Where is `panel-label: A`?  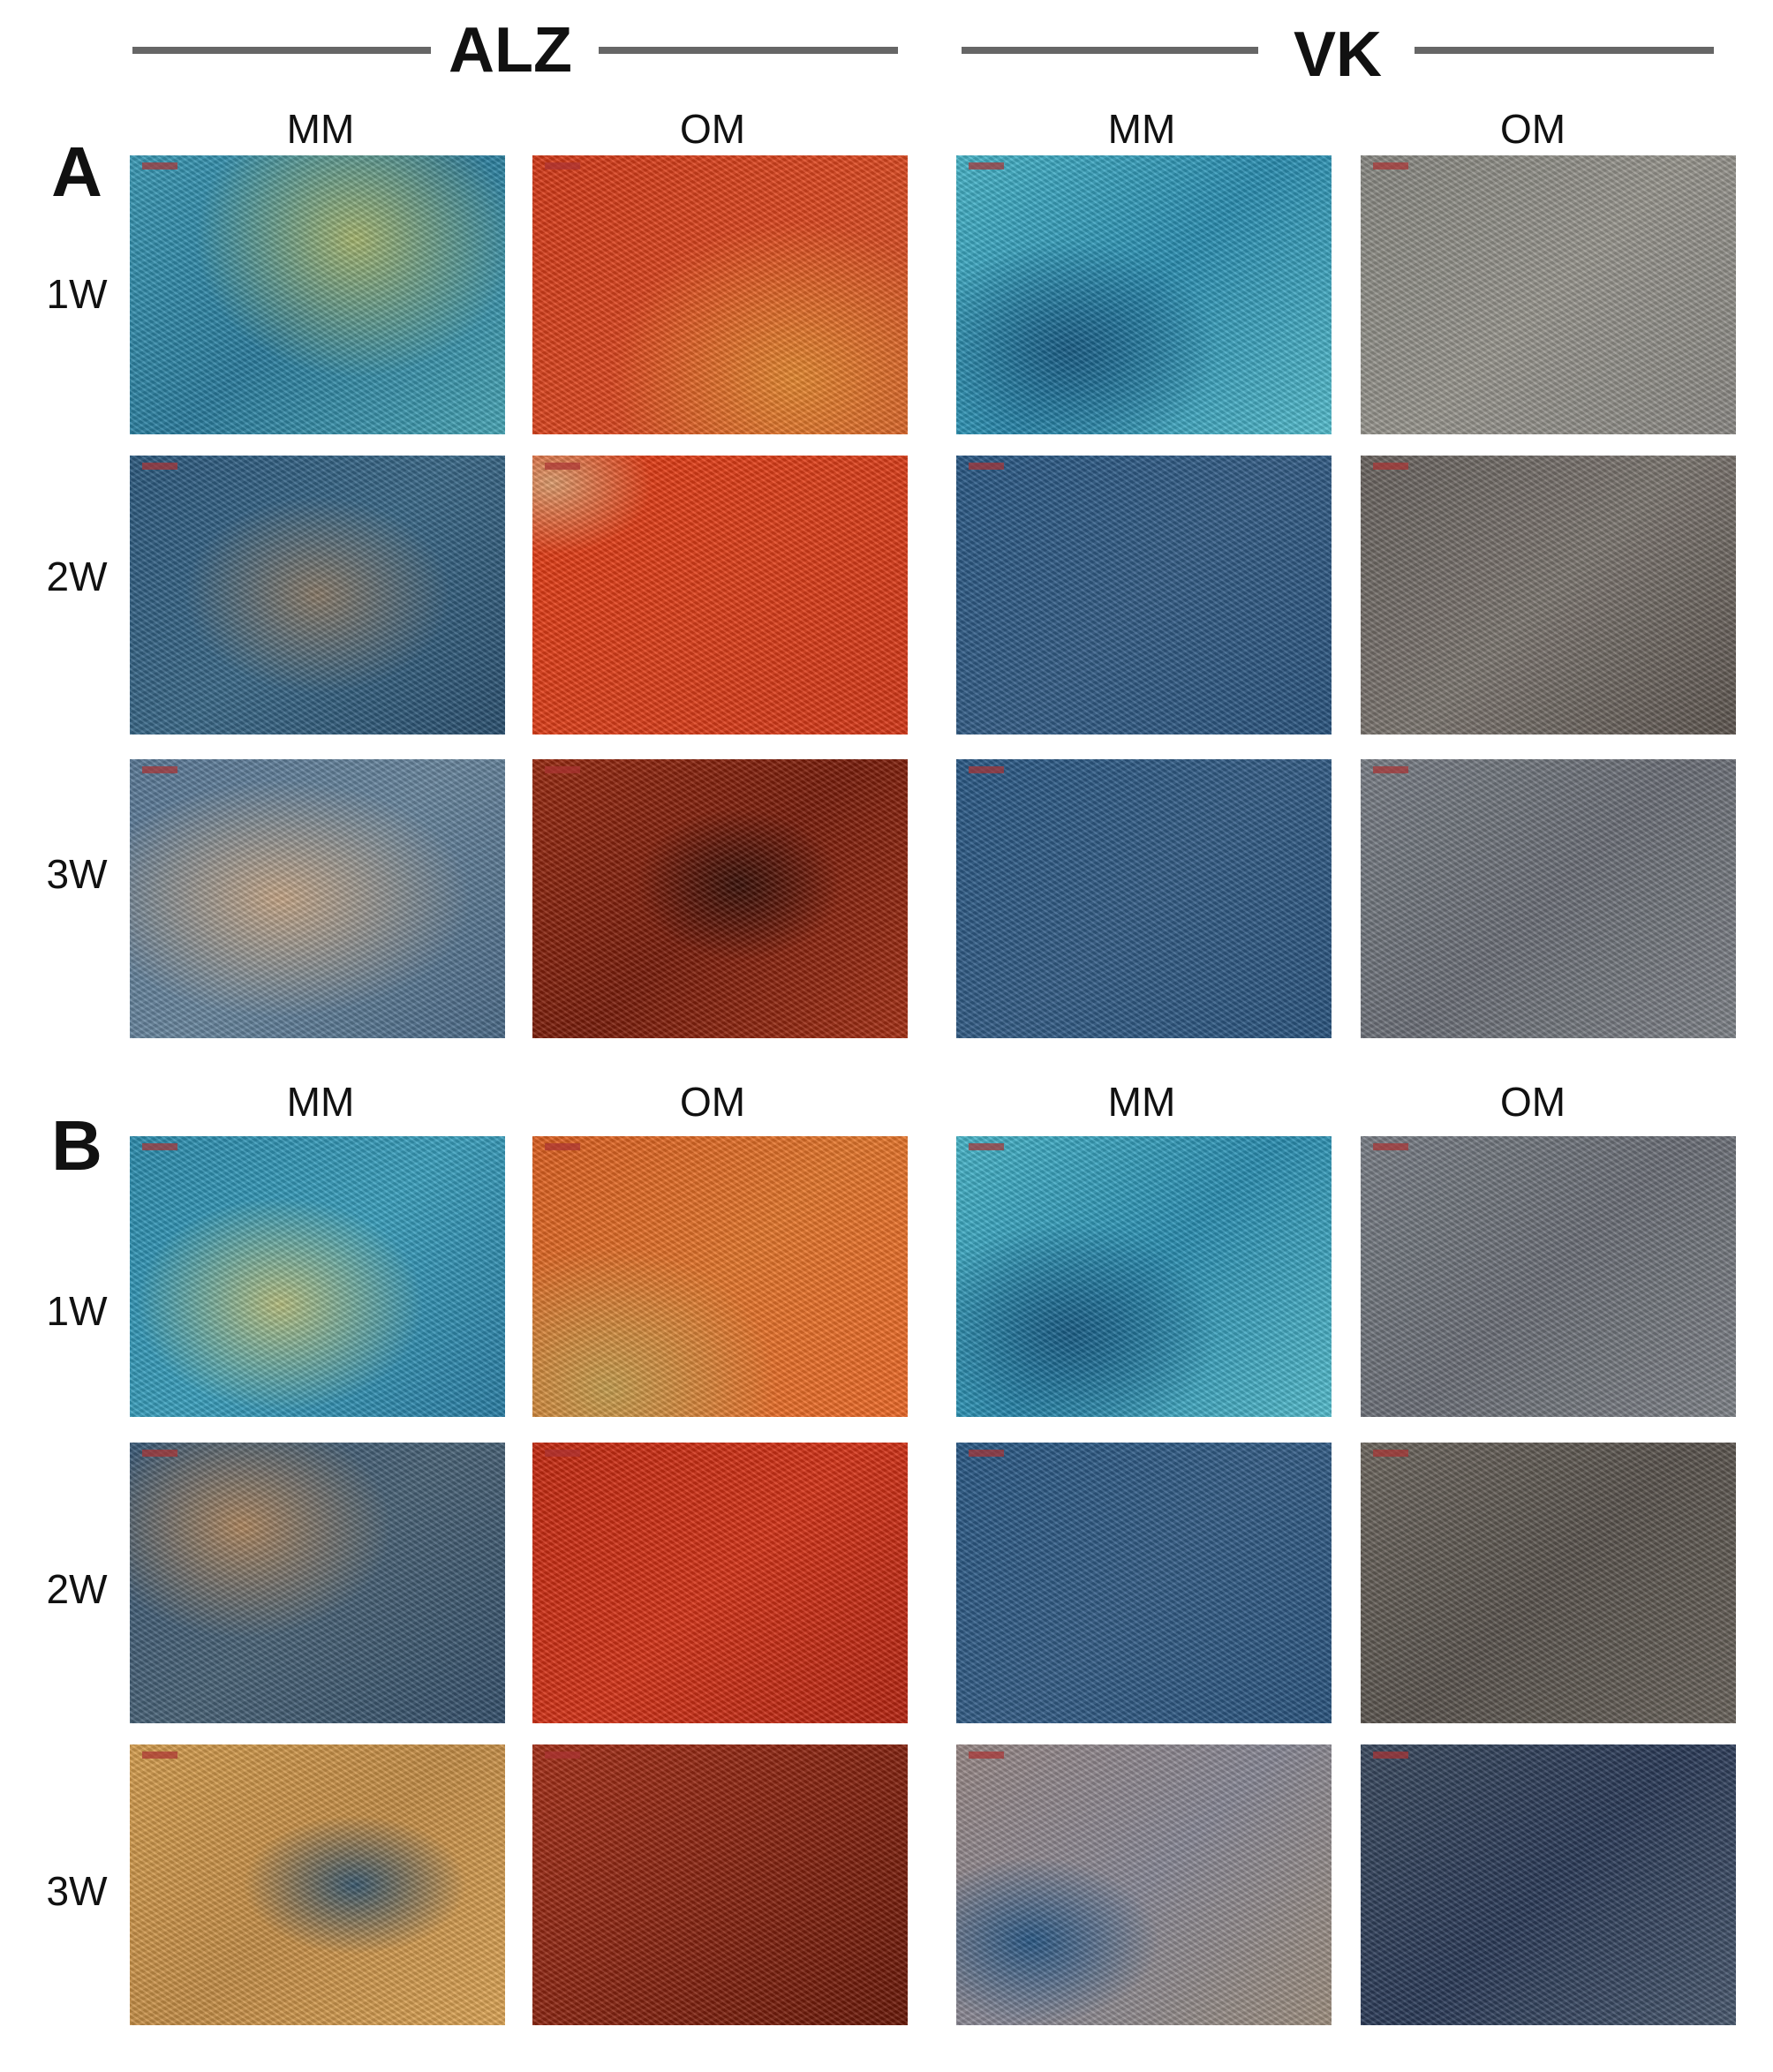 panel-label: A is located at coordinates (76, 171).